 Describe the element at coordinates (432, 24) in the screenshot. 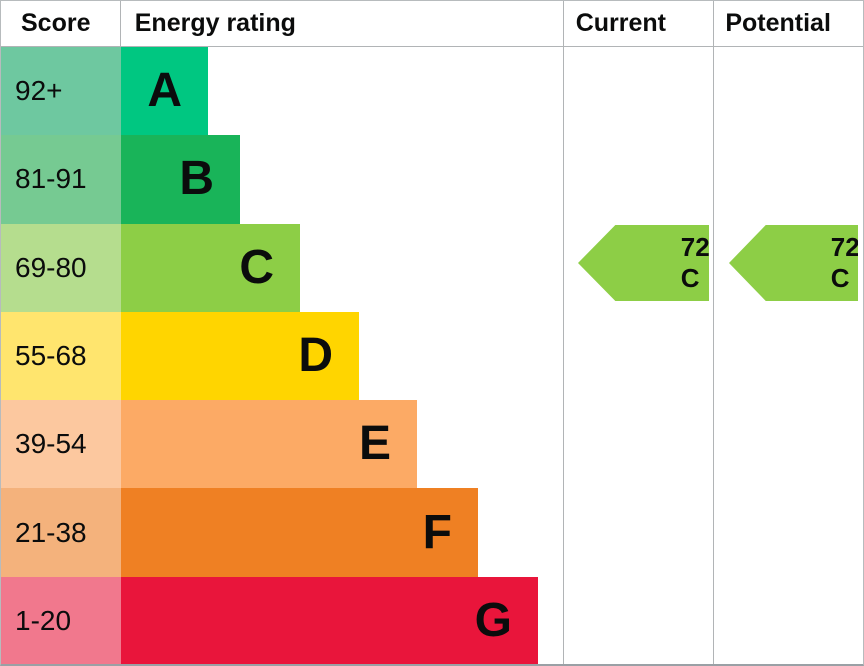

I see `table-header: Score Energy rating Current Potential` at that location.